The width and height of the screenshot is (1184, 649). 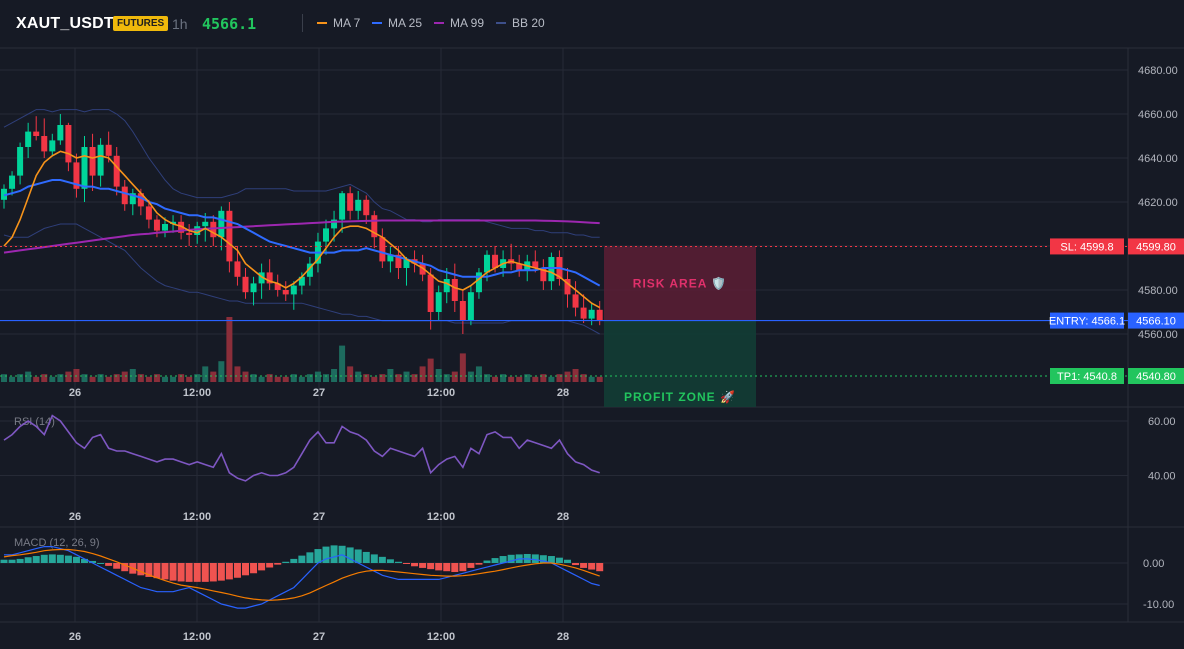 What do you see at coordinates (1087, 246) in the screenshot?
I see `sl-tag-bg` at bounding box center [1087, 246].